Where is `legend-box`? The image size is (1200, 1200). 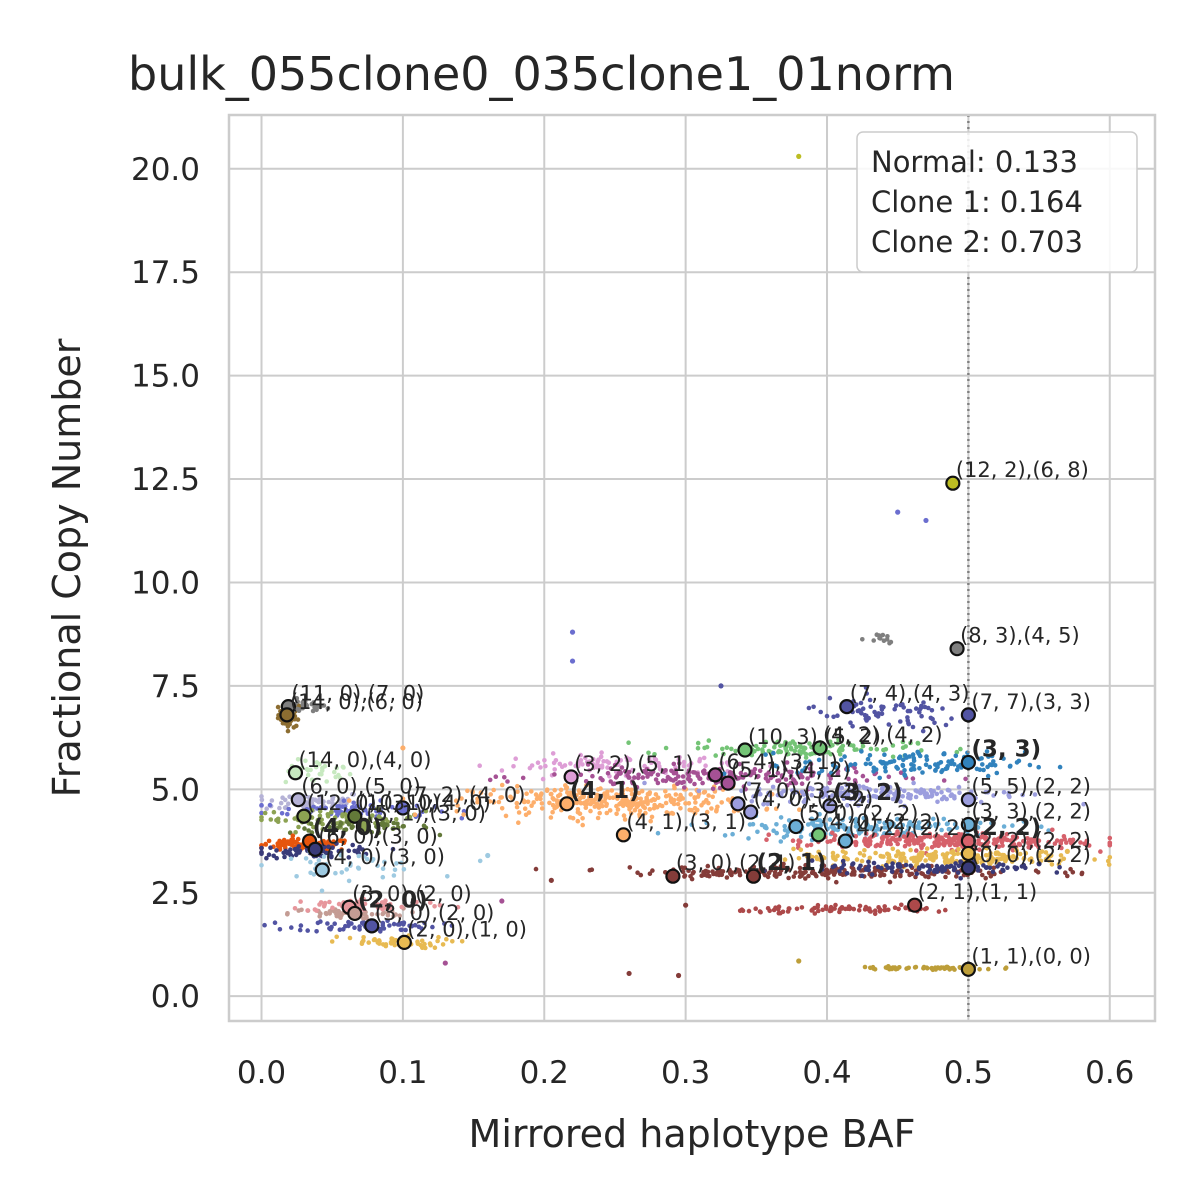
legend-box is located at coordinates (997, 202).